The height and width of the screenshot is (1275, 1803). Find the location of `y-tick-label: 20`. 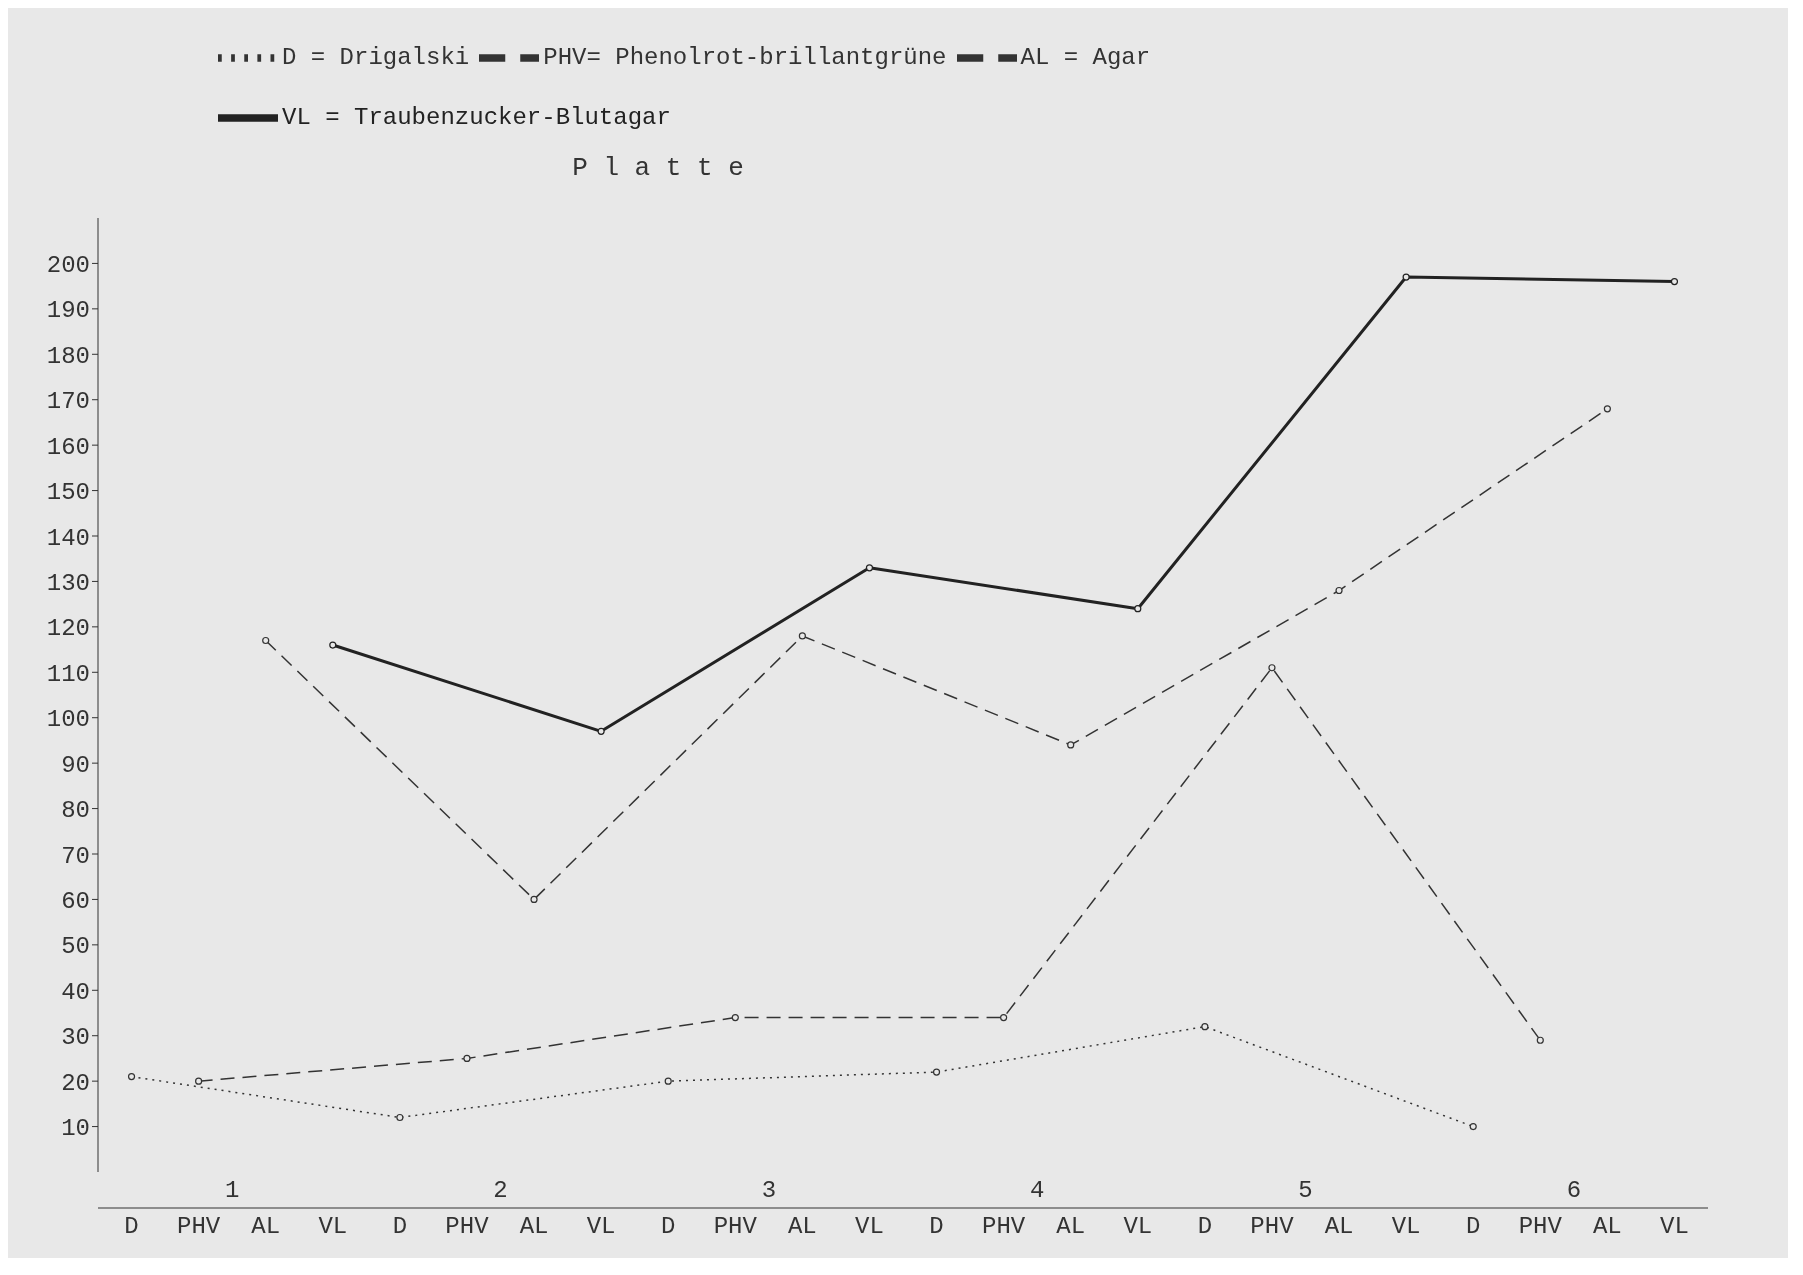

y-tick-label: 20 is located at coordinates (75, 1083).